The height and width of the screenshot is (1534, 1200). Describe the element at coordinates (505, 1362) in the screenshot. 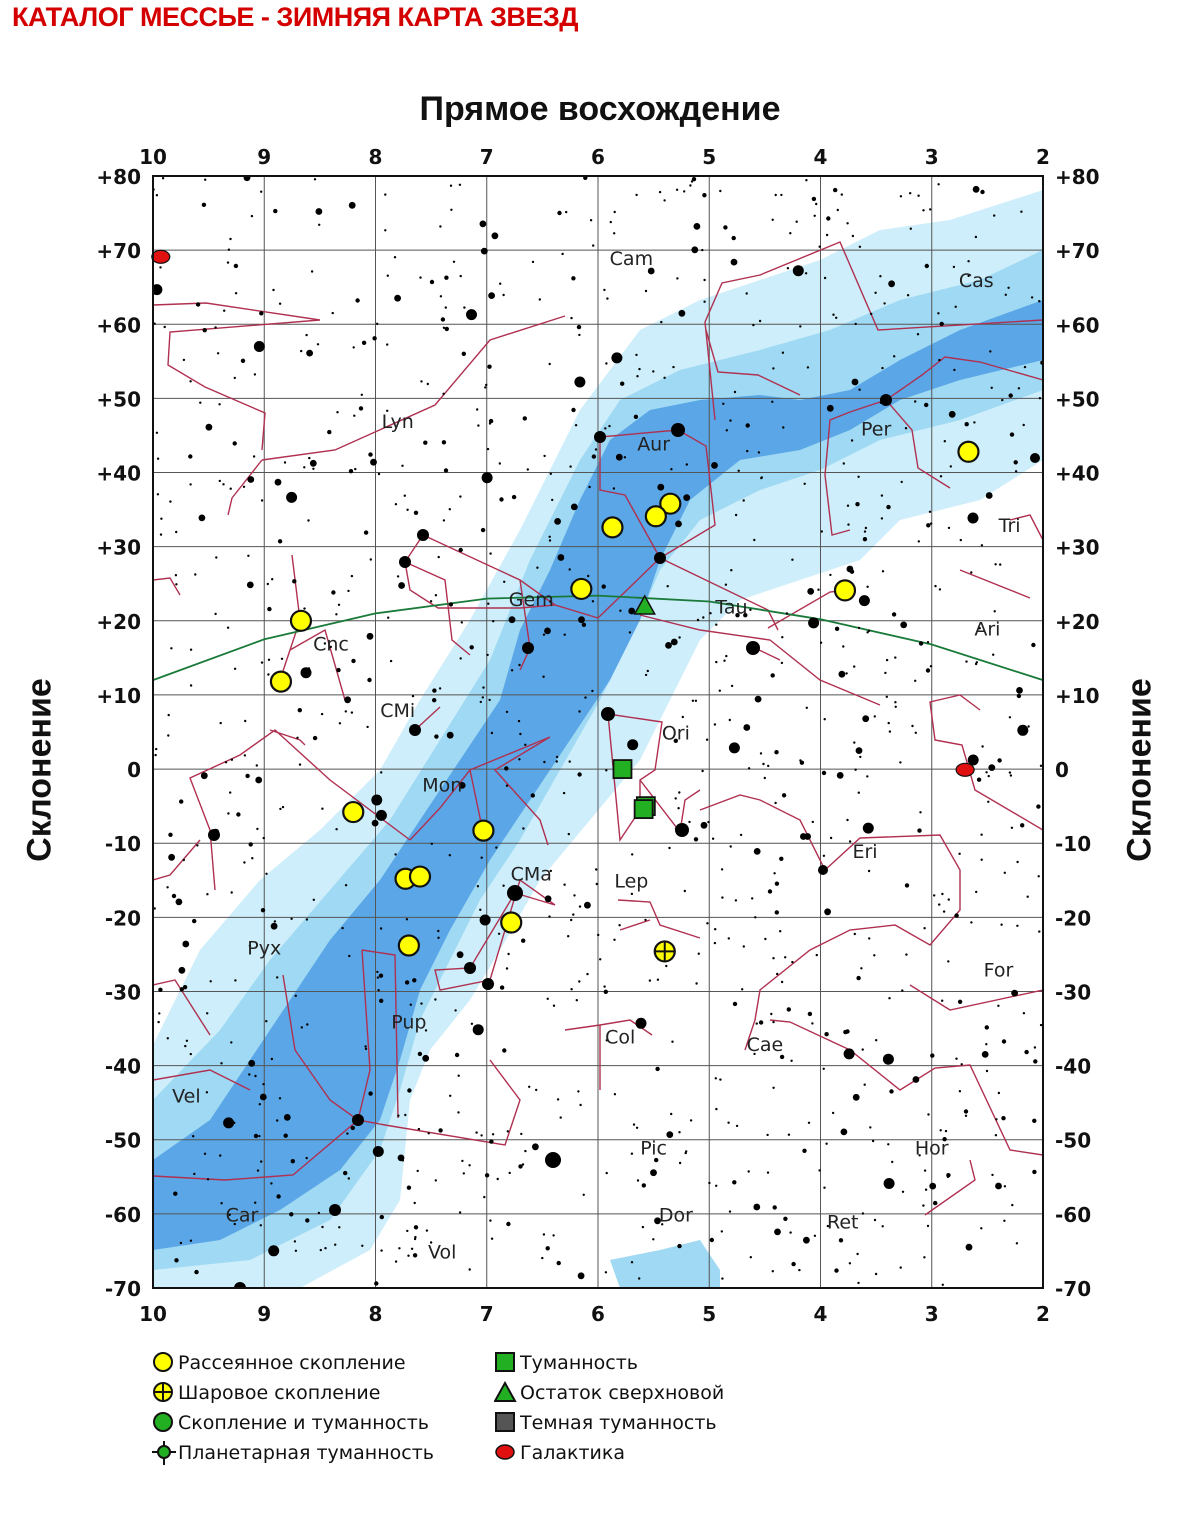

I see `nebula-icon` at that location.